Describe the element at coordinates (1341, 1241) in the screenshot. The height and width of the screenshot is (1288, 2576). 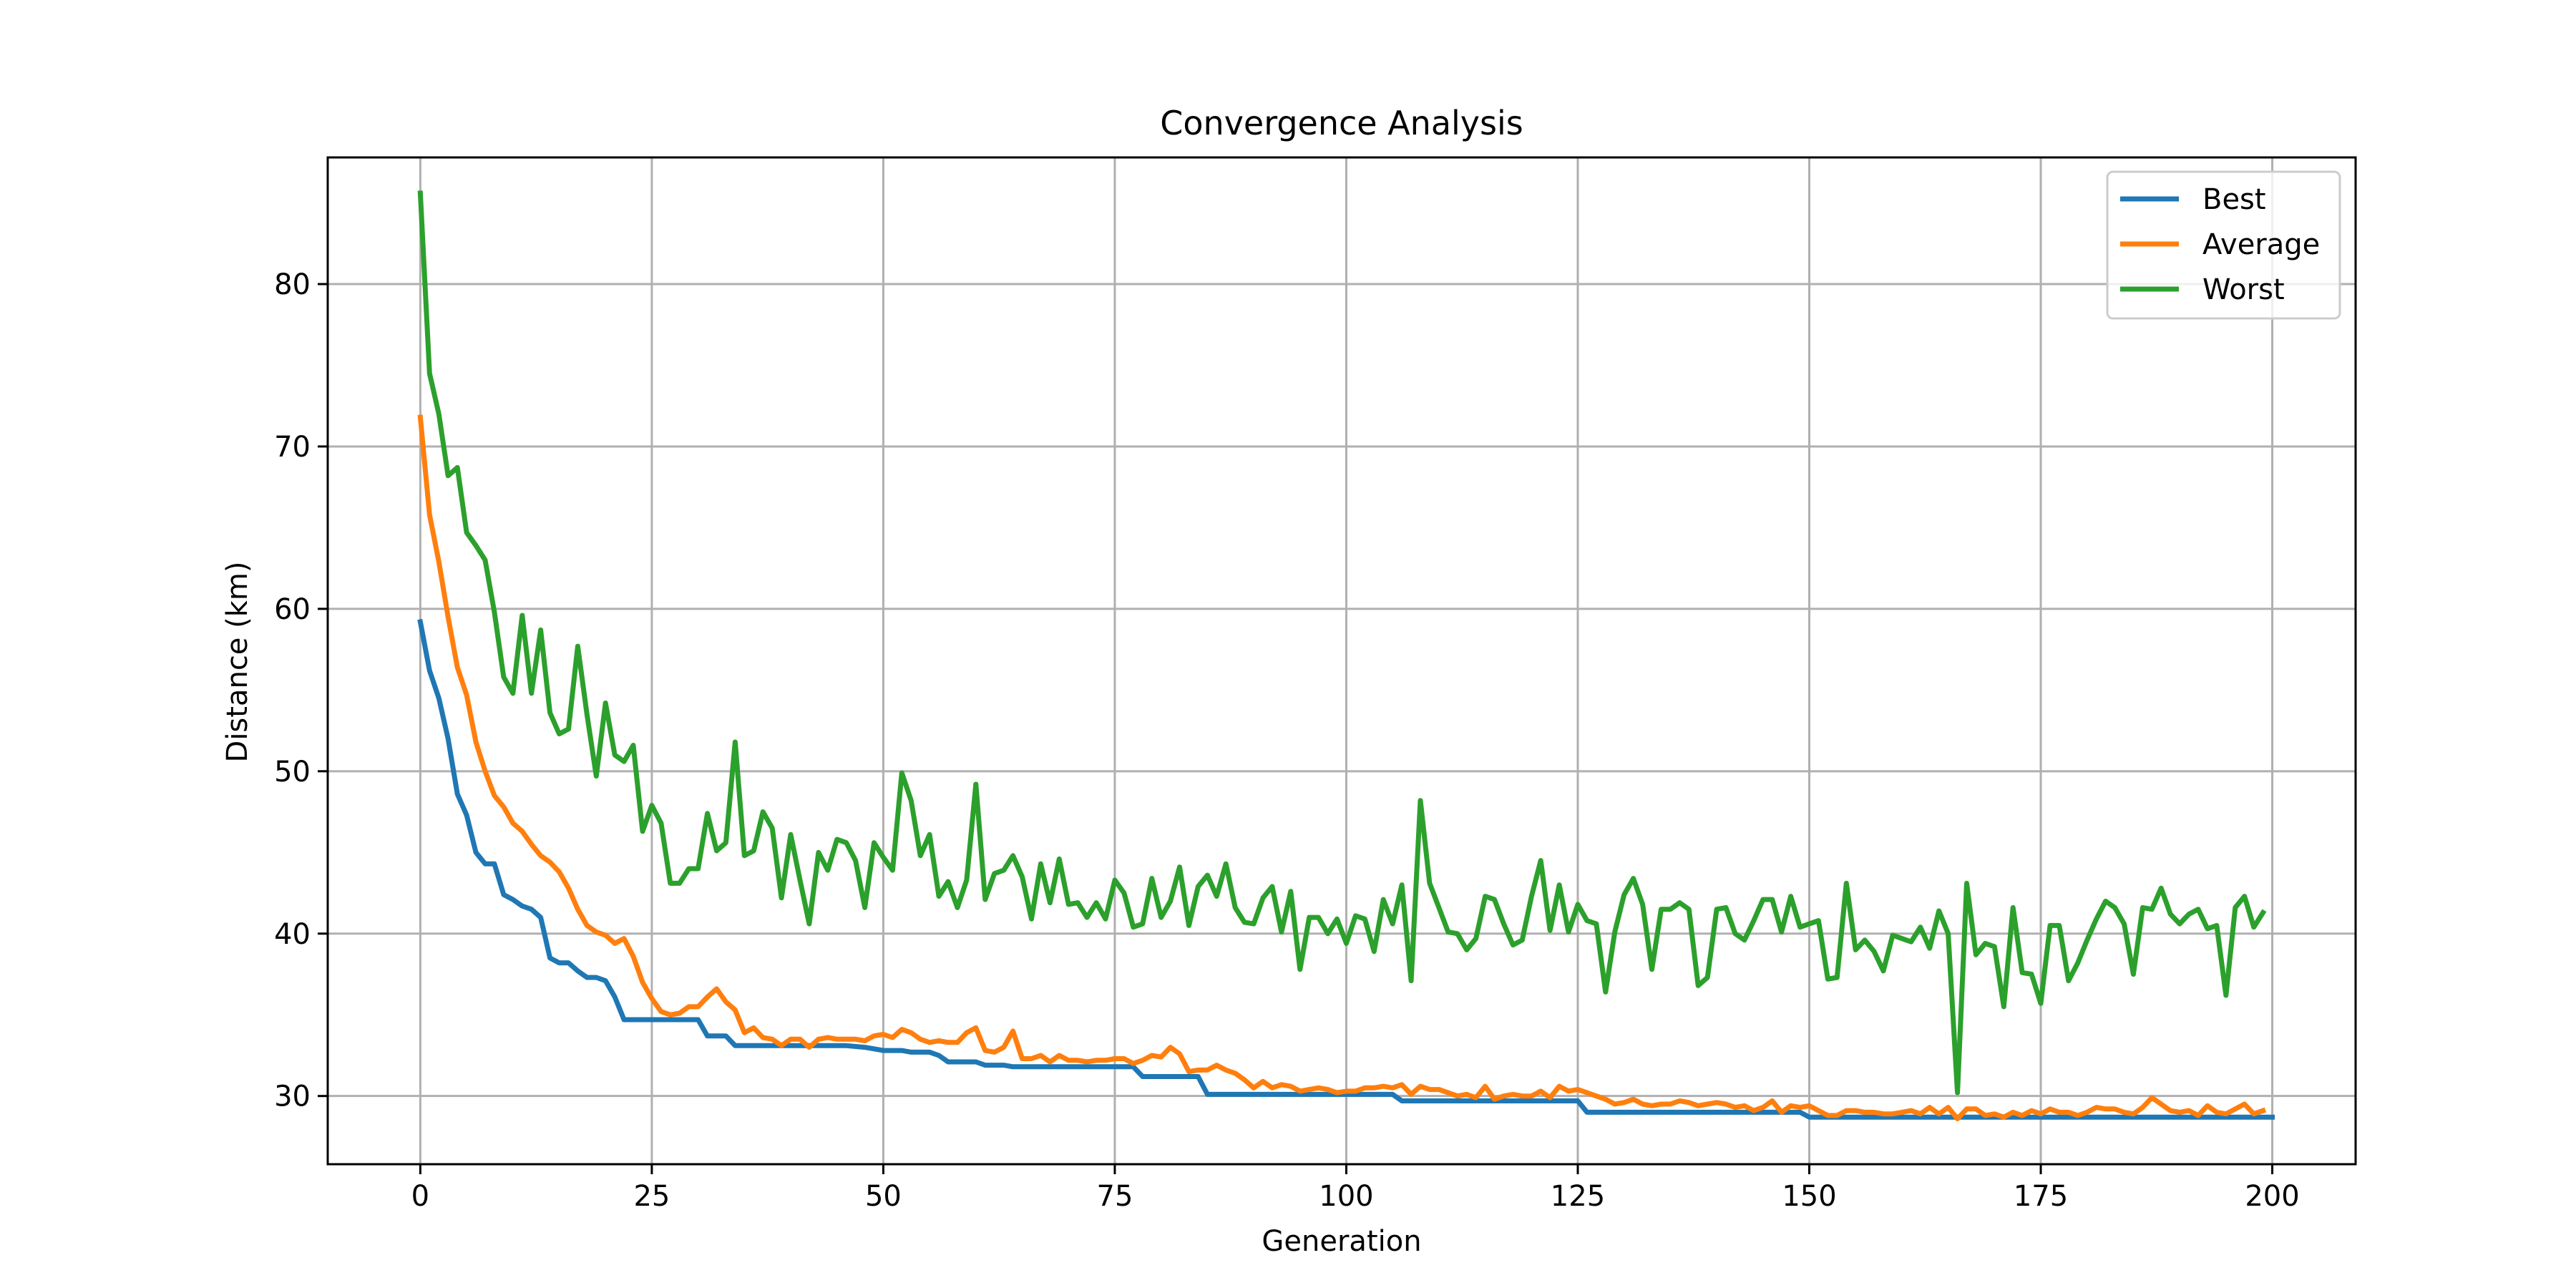
I see `x-axis-label: Generation` at that location.